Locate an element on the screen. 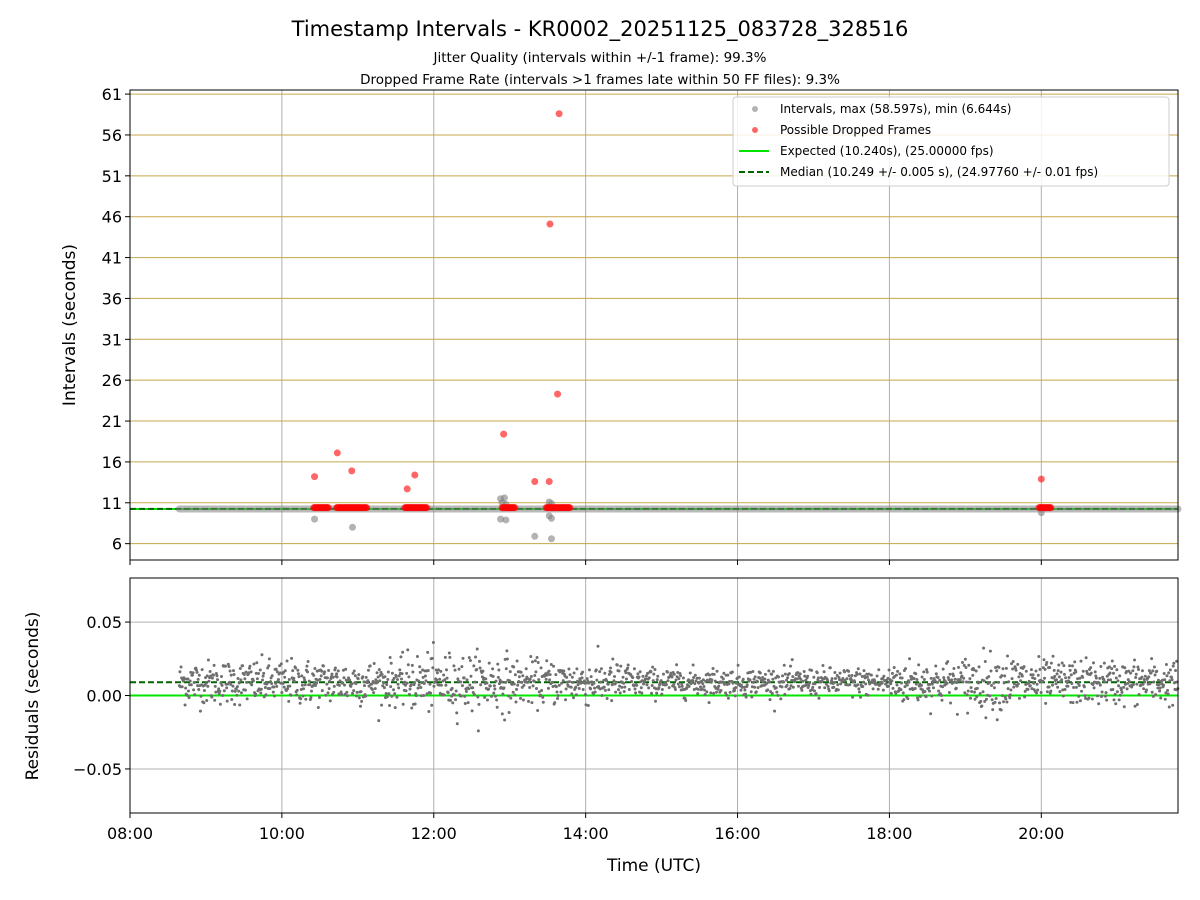 This screenshot has width=1200, height=900. bottom-panel-ticks: −0.05 0.00 0.05 is located at coordinates (101, 696).